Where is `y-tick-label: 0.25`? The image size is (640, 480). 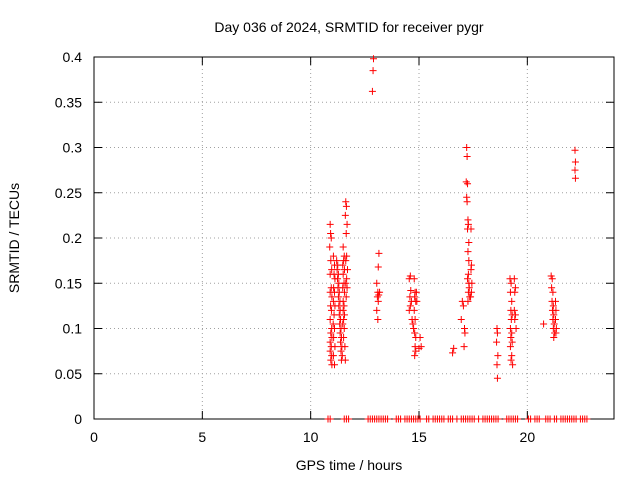 y-tick-label: 0.25 is located at coordinates (68, 193).